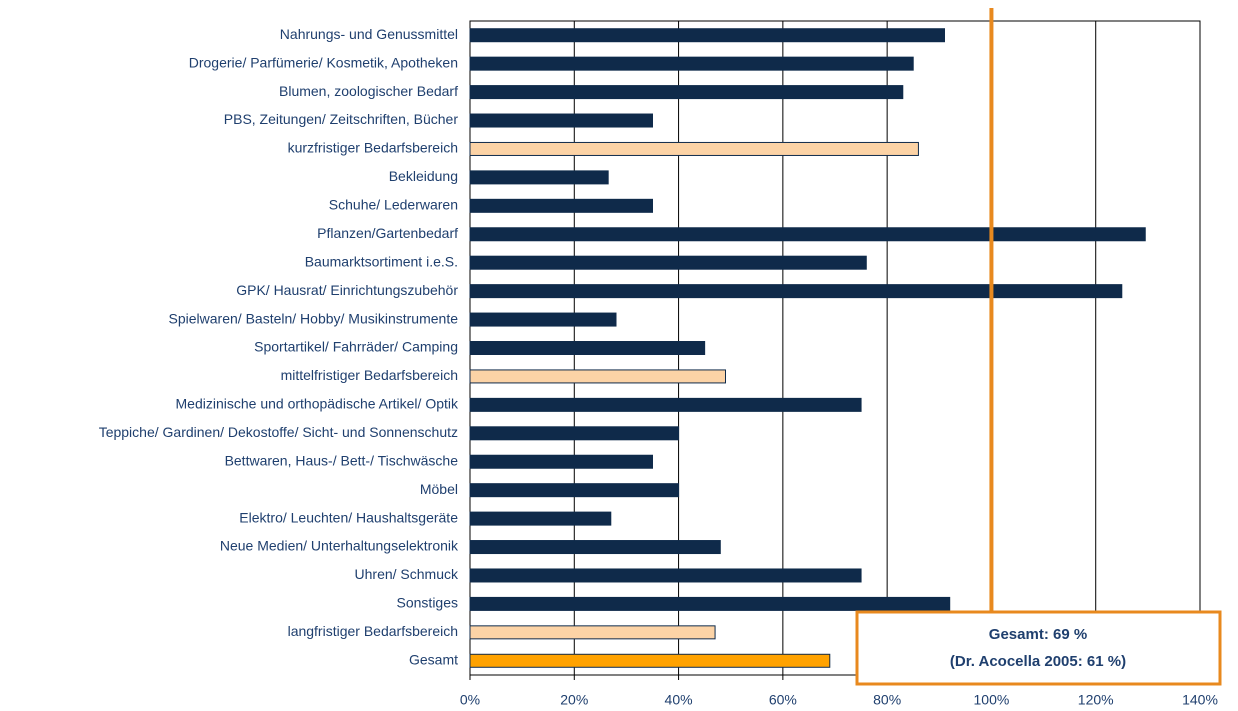  Describe the element at coordinates (783, 700) in the screenshot. I see `x-tick-label: 60%` at that location.